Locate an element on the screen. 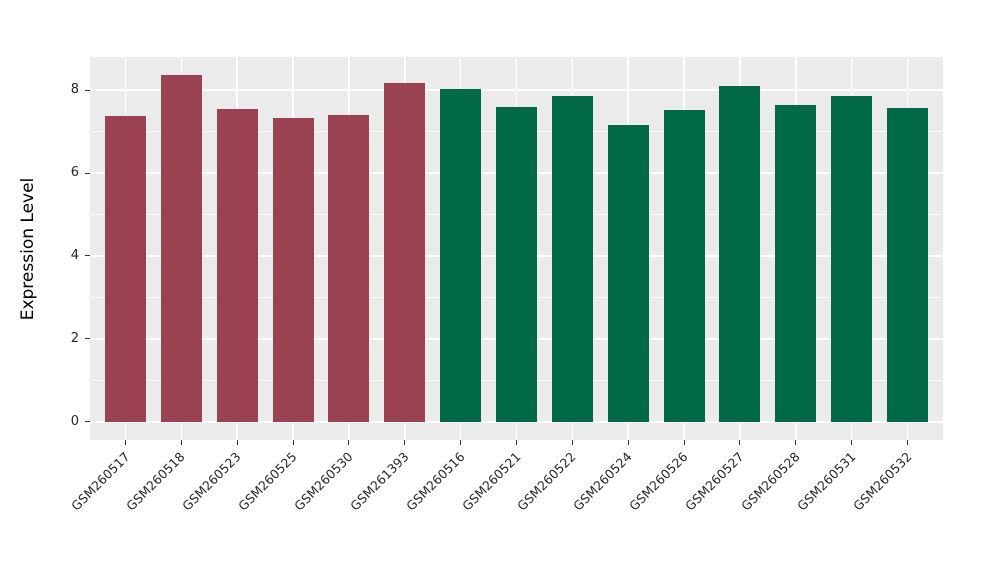 Image resolution: width=1000 pixels, height=580 pixels. x-tick-GSM260530 is located at coordinates (349, 442).